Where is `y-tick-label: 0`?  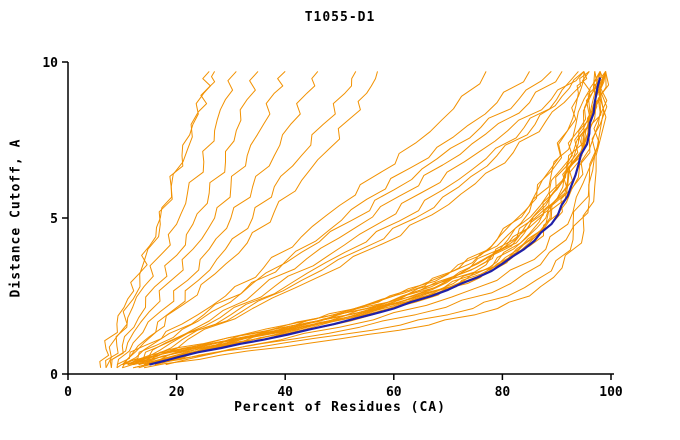
y-tick-label: 0 is located at coordinates (54, 375).